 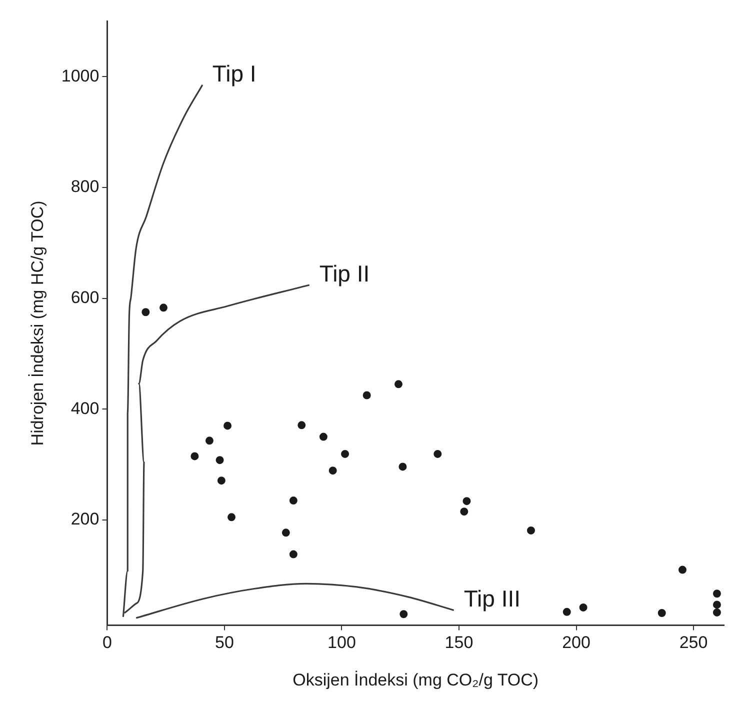 What do you see at coordinates (234, 73) in the screenshot?
I see `series-label: Tip I` at bounding box center [234, 73].